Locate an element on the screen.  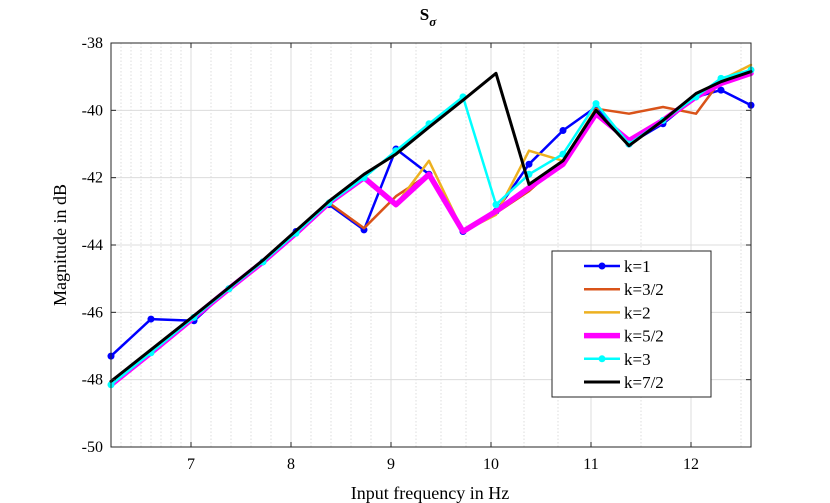
legend-item: k=1 is located at coordinates (617, 266).